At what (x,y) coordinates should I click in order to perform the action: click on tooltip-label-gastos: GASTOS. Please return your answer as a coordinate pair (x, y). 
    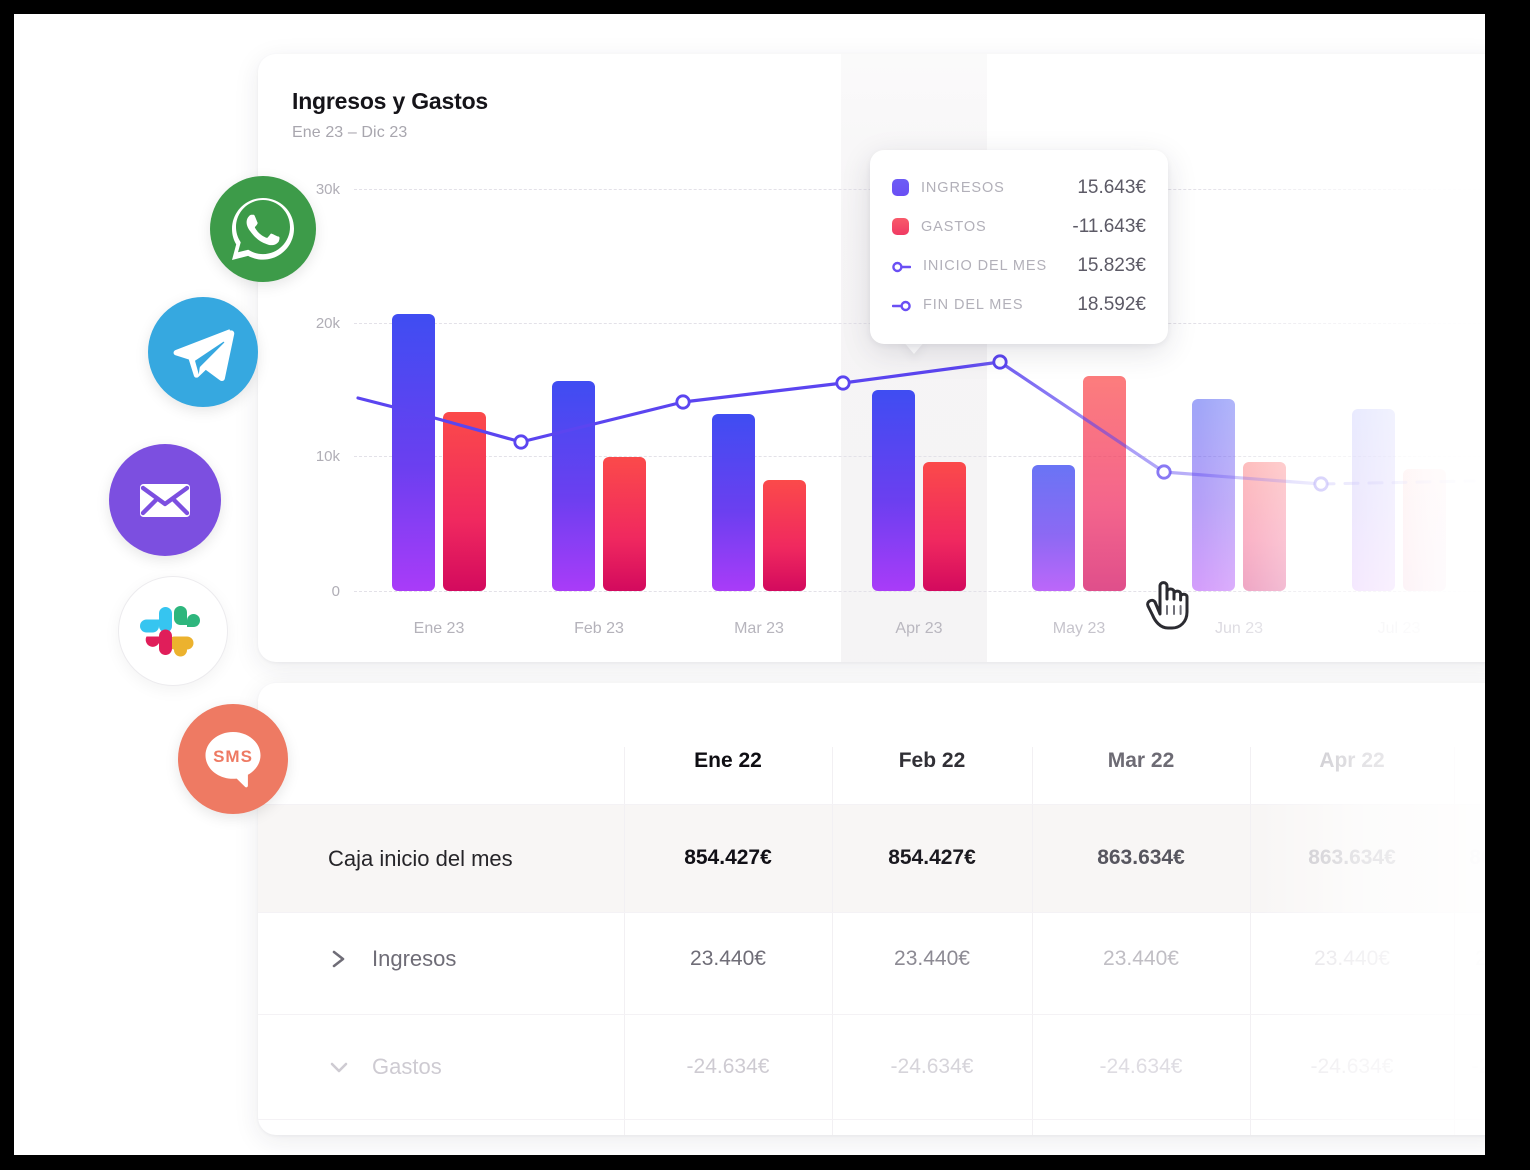
    Looking at the image, I should click on (954, 226).